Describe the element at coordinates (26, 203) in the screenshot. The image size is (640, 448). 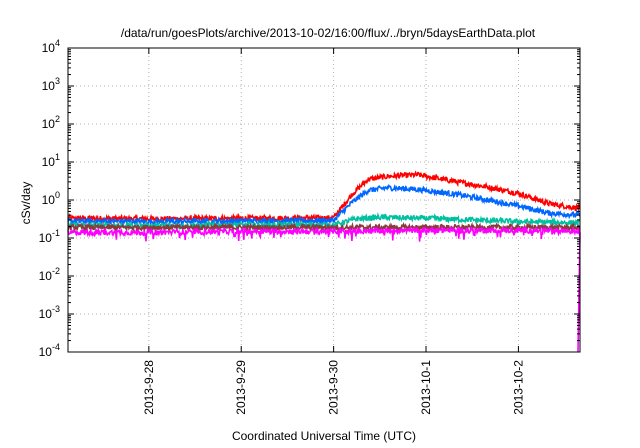
I see `y-axis-label: cSv/day` at that location.